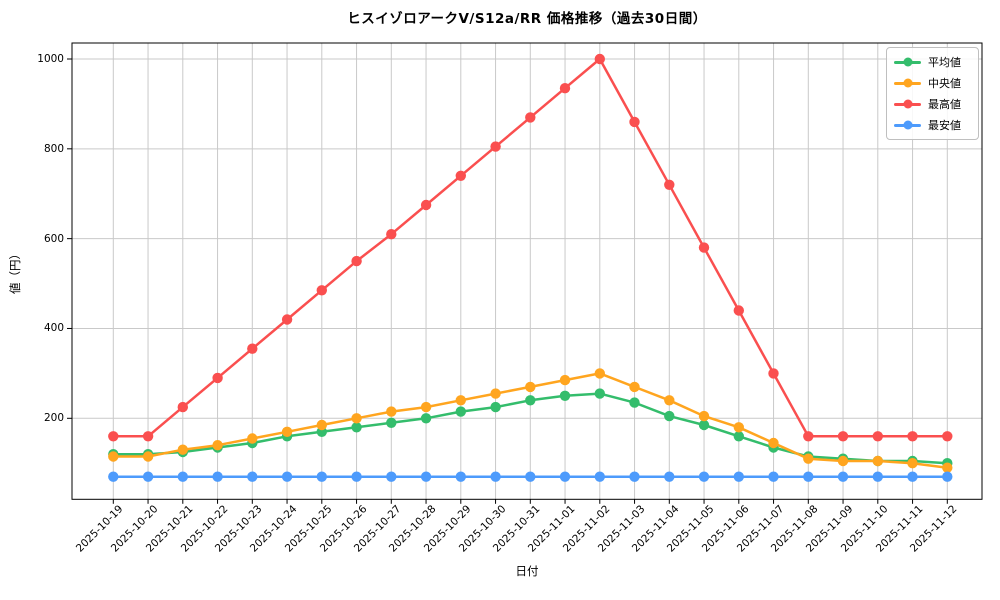 The height and width of the screenshot is (600, 1000). I want to click on y-tick-label: 200, so click(53, 418).